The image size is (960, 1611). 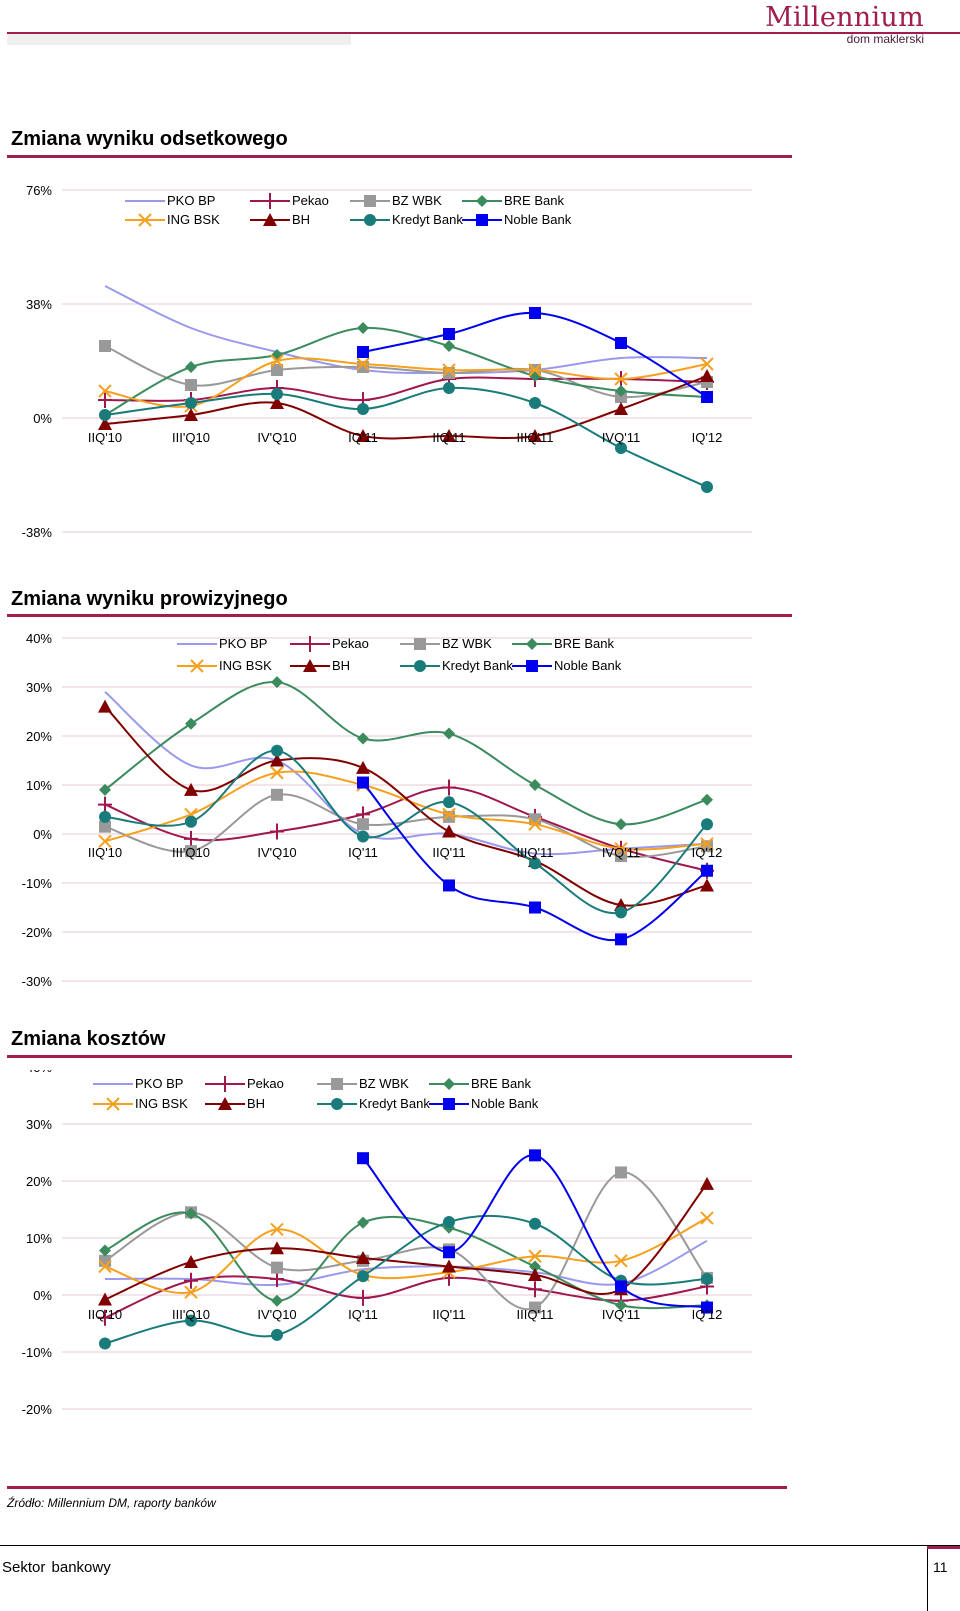 I want to click on y-tick-label: 10%, so click(x=39, y=1238).